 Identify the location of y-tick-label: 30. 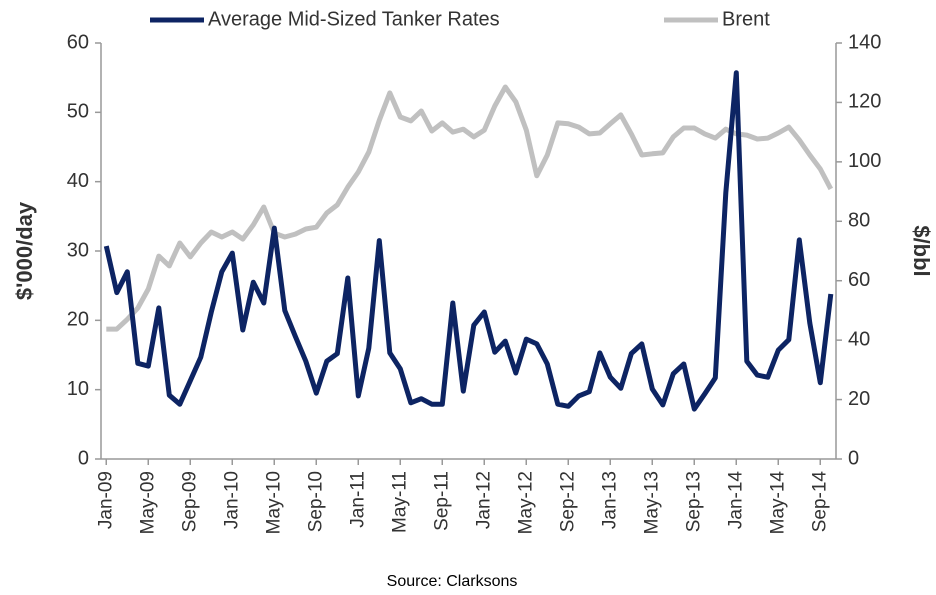
(78, 250).